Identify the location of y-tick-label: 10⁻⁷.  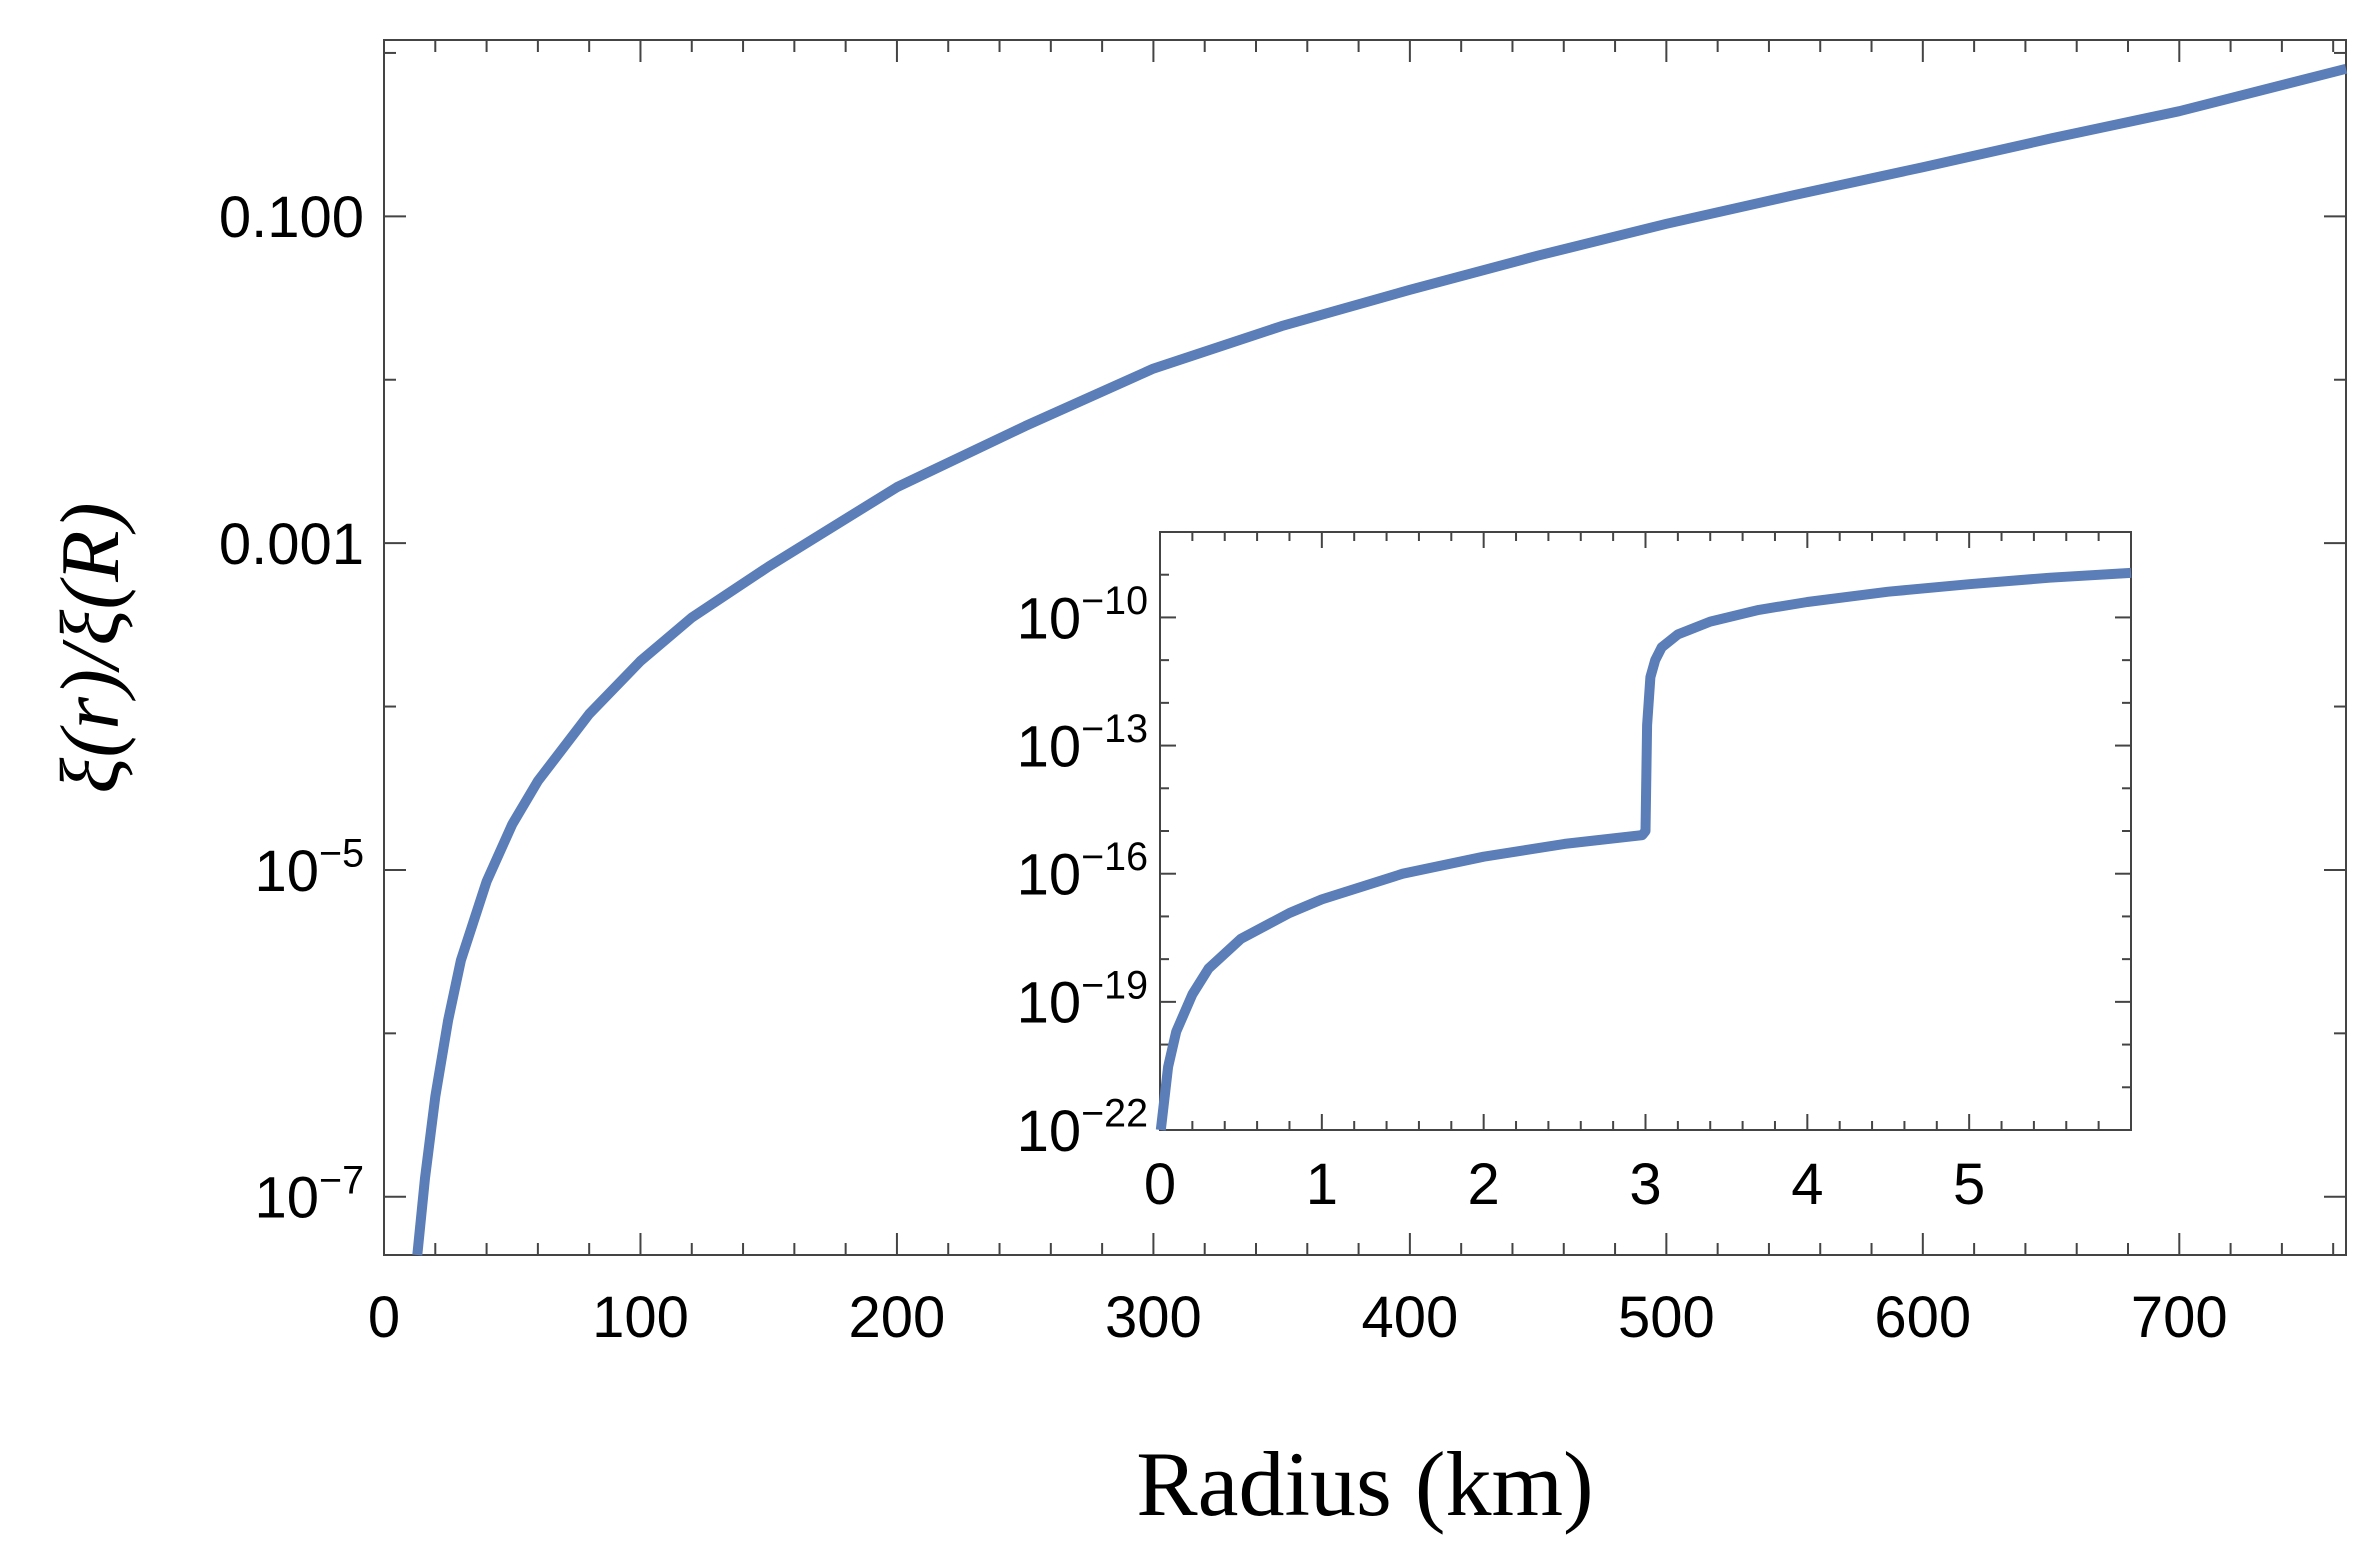
(309, 1194).